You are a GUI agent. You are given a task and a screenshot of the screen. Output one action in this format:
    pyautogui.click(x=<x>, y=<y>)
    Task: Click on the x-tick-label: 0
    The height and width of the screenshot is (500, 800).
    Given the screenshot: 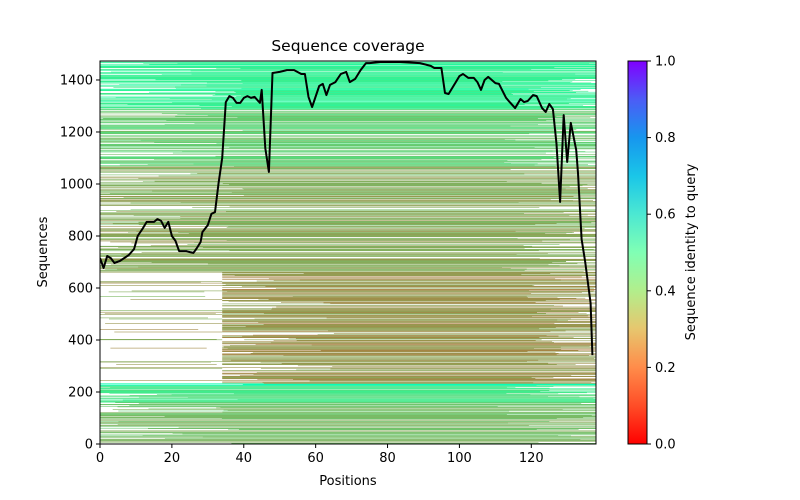 What is the action you would take?
    pyautogui.click(x=100, y=458)
    